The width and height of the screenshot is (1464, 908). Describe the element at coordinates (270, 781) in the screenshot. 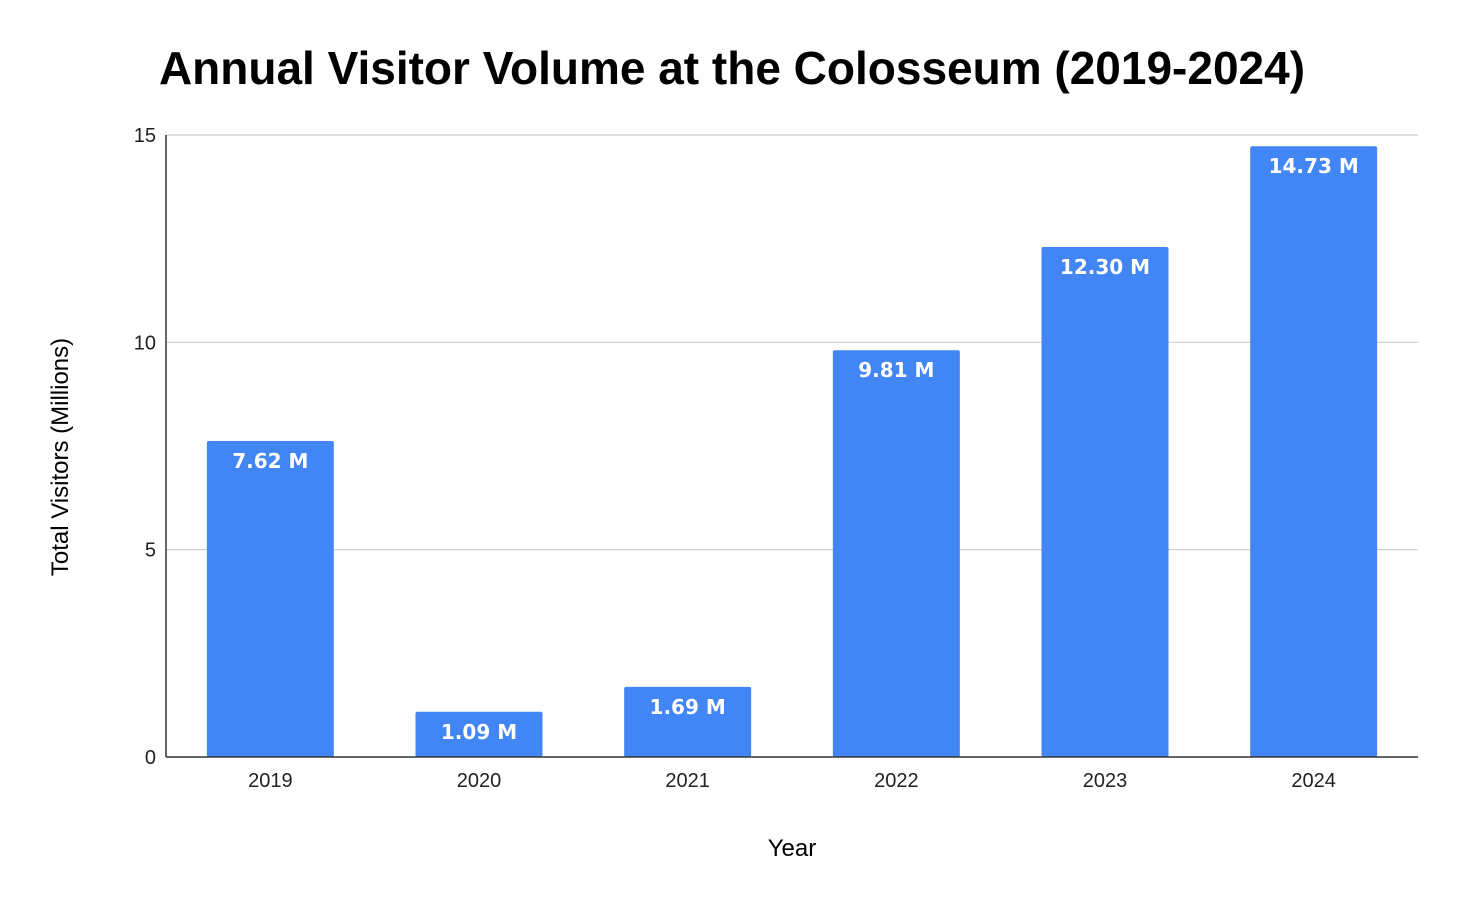

I see `x-tick-label: 2019` at that location.